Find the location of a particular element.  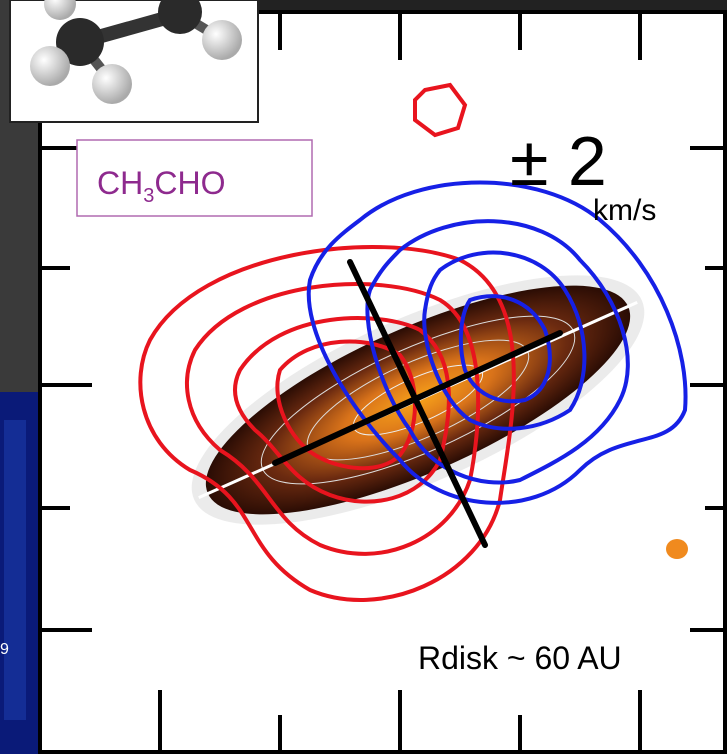

species-label: CH3CHO is located at coordinates (161, 186).